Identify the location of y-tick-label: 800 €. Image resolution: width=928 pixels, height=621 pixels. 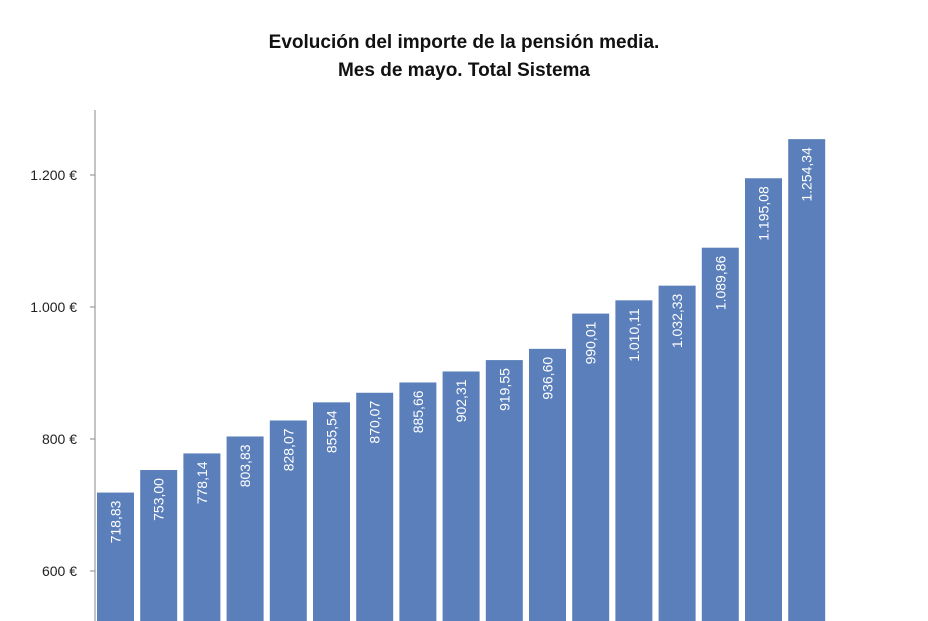
(59, 439).